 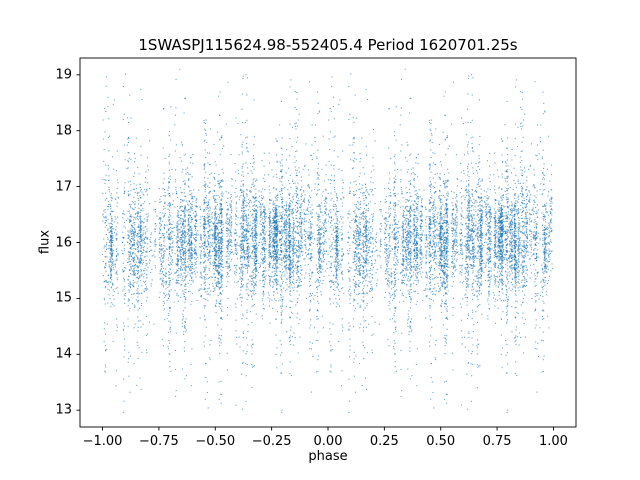 I want to click on y-tick-label: 13, so click(x=63, y=410).